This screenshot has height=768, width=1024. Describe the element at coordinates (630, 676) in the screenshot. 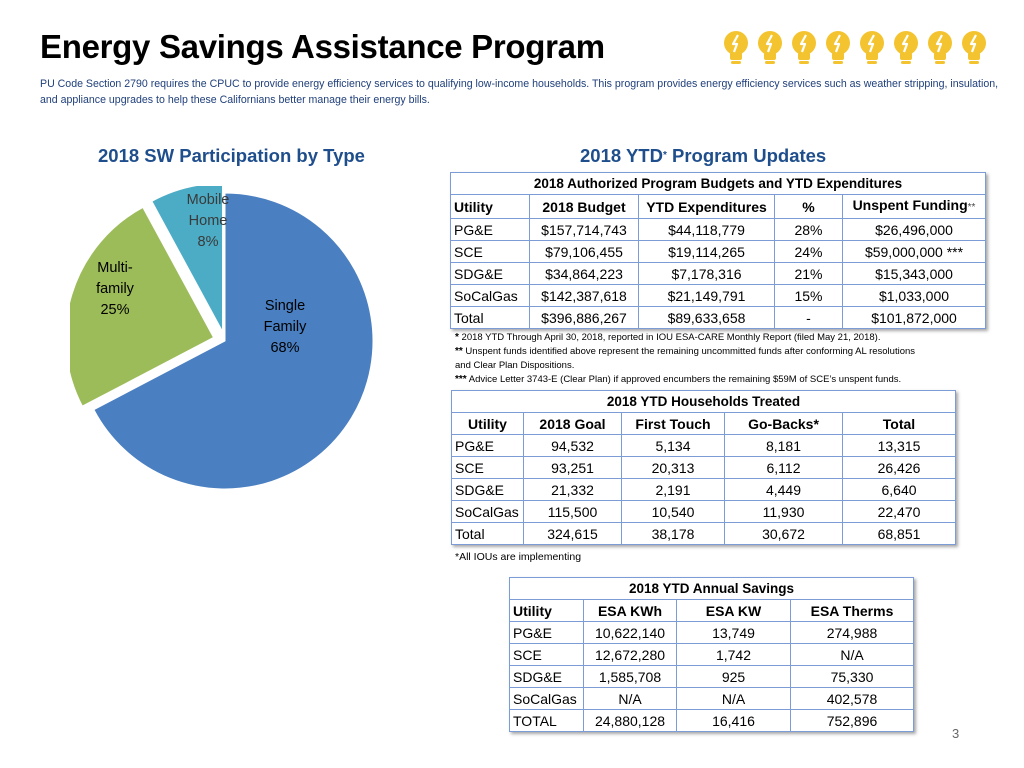

I see `savings-cell: 1,585,708` at that location.